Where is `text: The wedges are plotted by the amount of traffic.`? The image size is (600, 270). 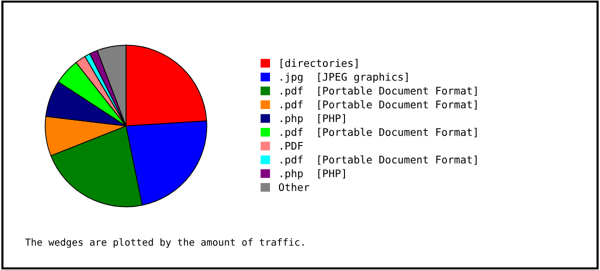
text: The wedges are plotted by the amount of traffic. is located at coordinates (164, 243).